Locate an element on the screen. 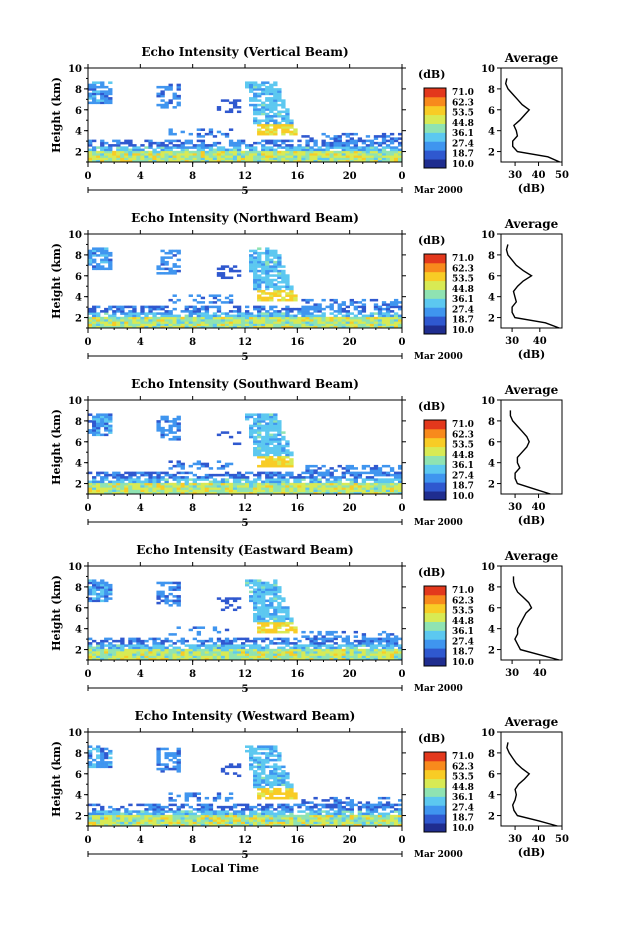  profile-y-tick-label: 8 is located at coordinates (491, 588).